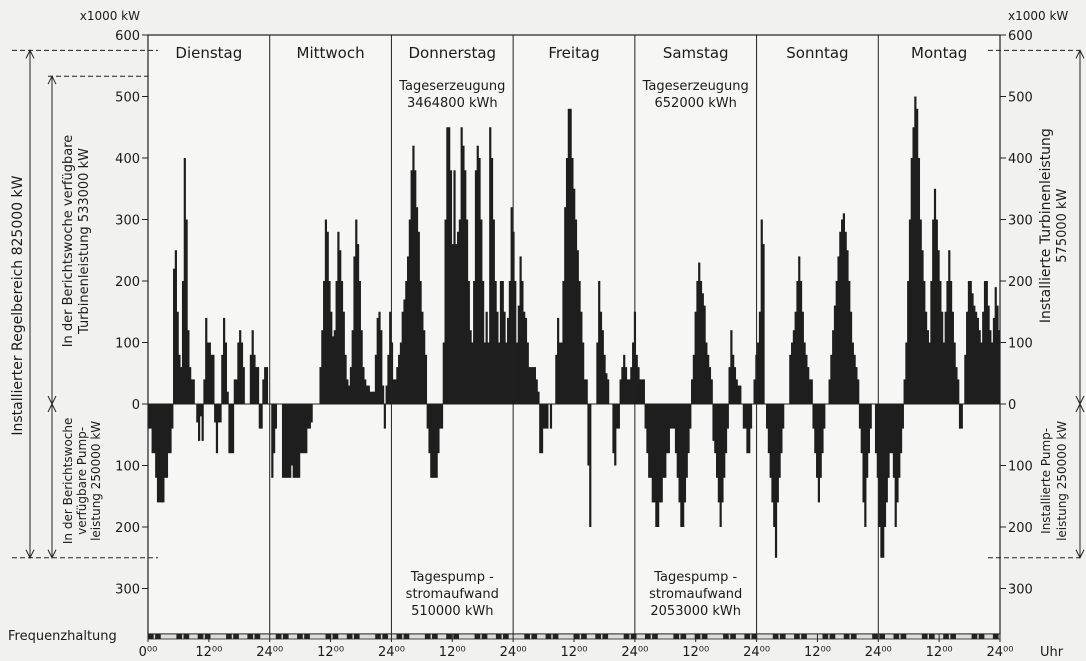 This screenshot has width=1086, height=661. Describe the element at coordinates (1020, 590) in the screenshot. I see `y-tick-label: 300` at that location.